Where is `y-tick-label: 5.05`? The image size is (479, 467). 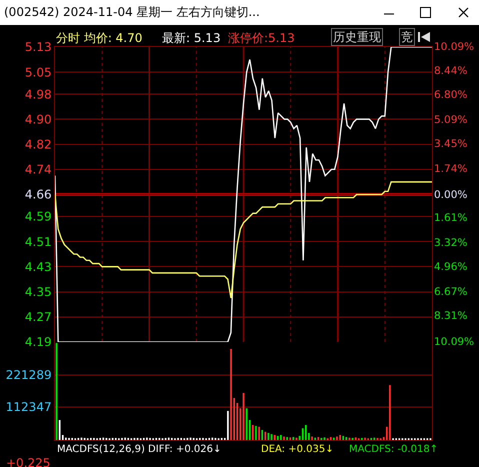 y-tick-label: 5.05 is located at coordinates (38, 72).